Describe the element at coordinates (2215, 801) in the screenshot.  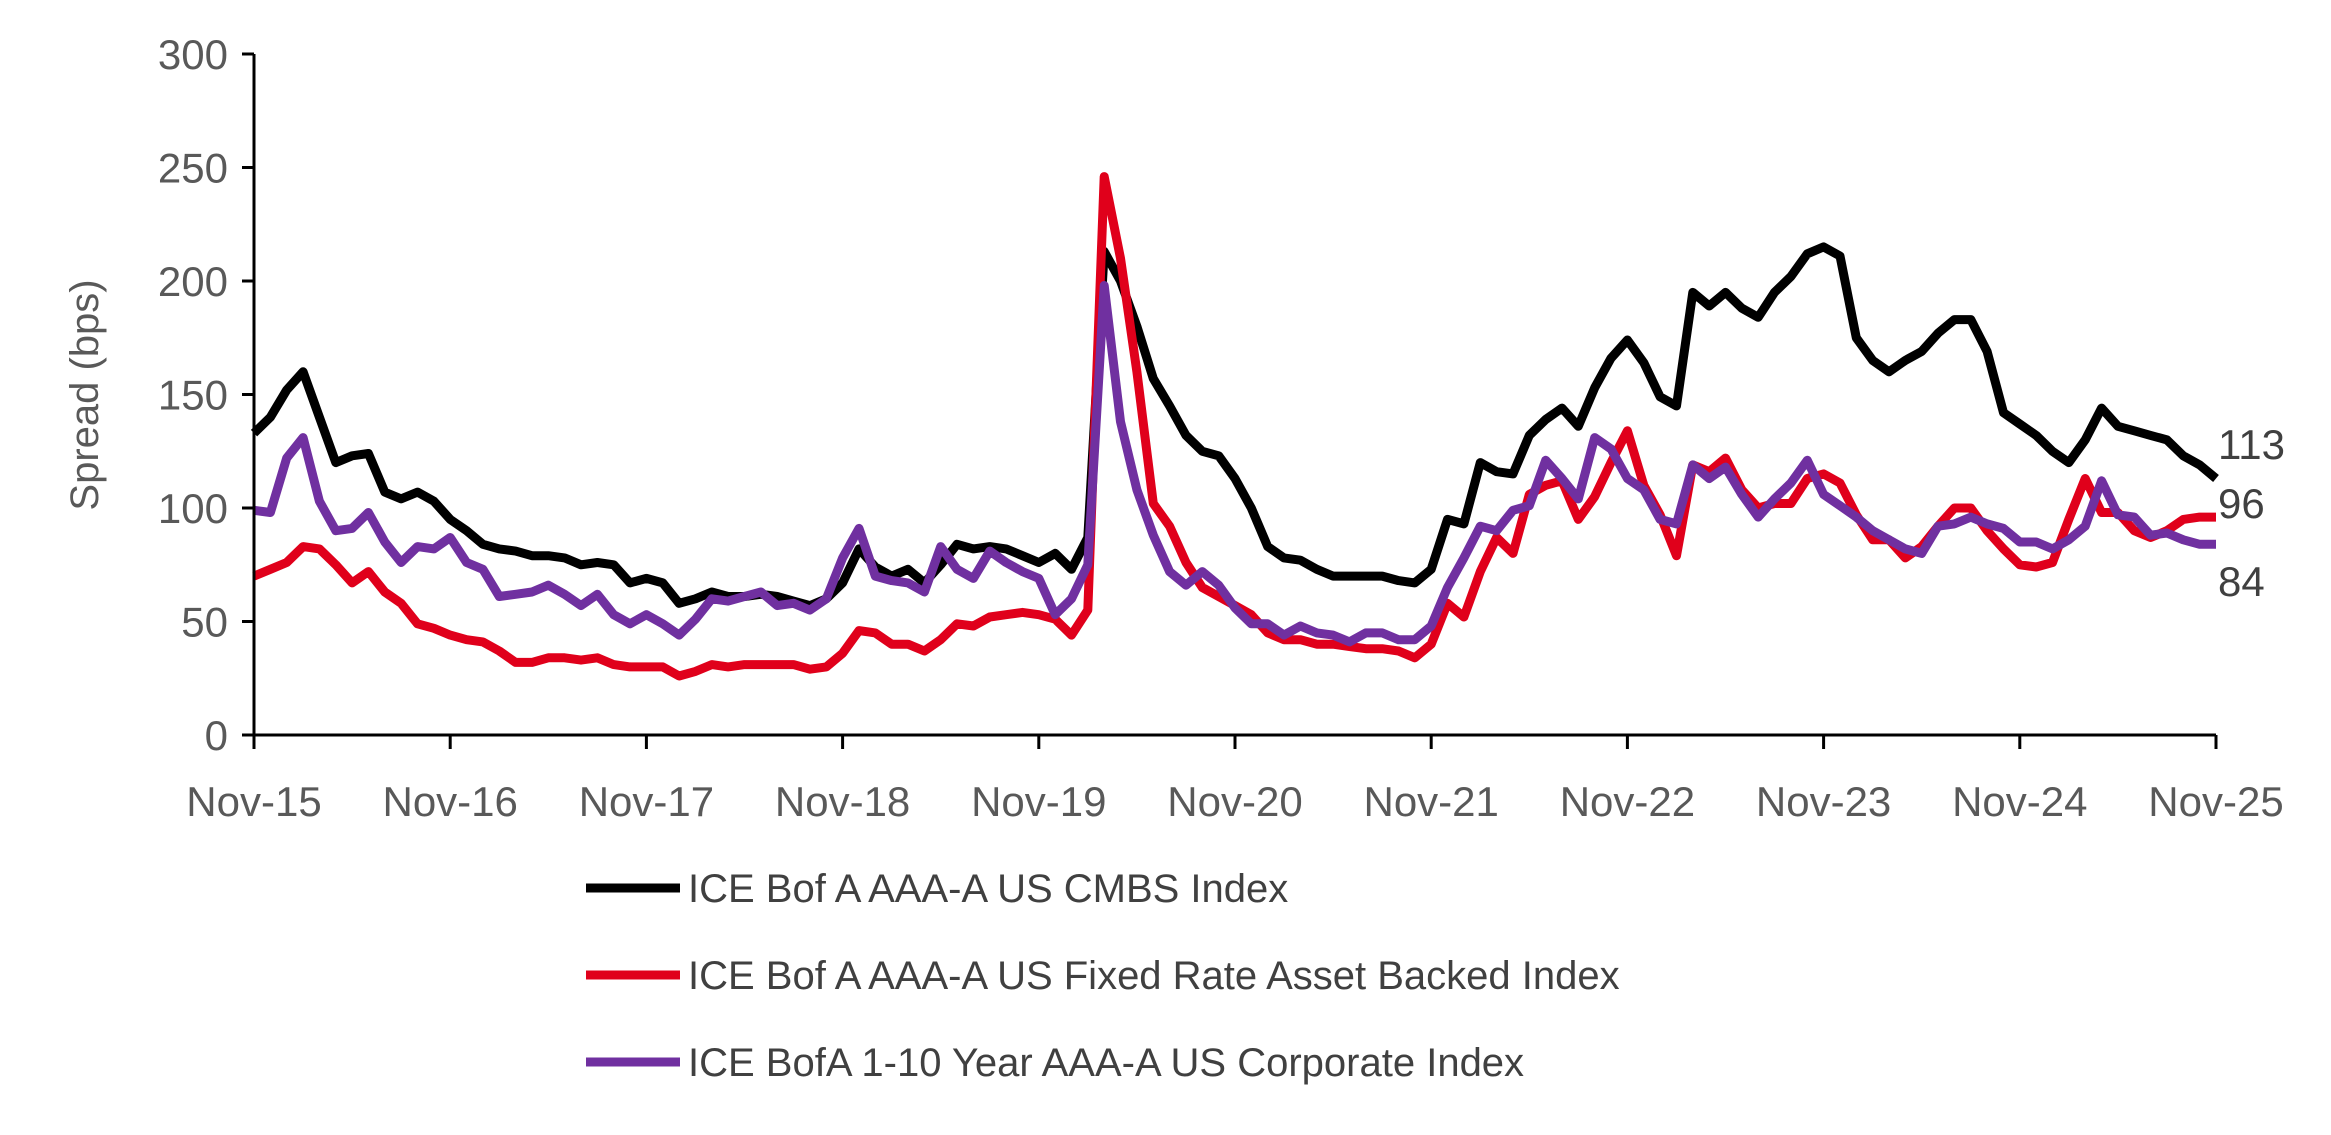
I see `x-tick-label: Nov-25` at that location.